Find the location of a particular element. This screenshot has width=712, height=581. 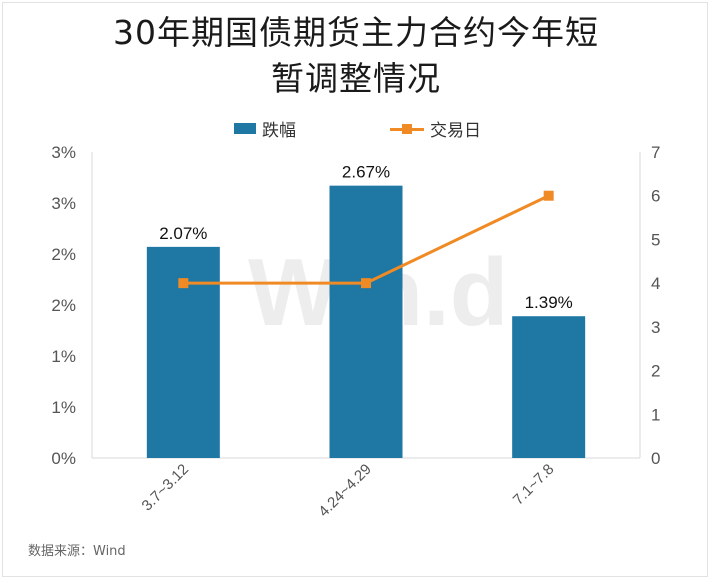

right-axis-tick-label: 4 is located at coordinates (655, 283).